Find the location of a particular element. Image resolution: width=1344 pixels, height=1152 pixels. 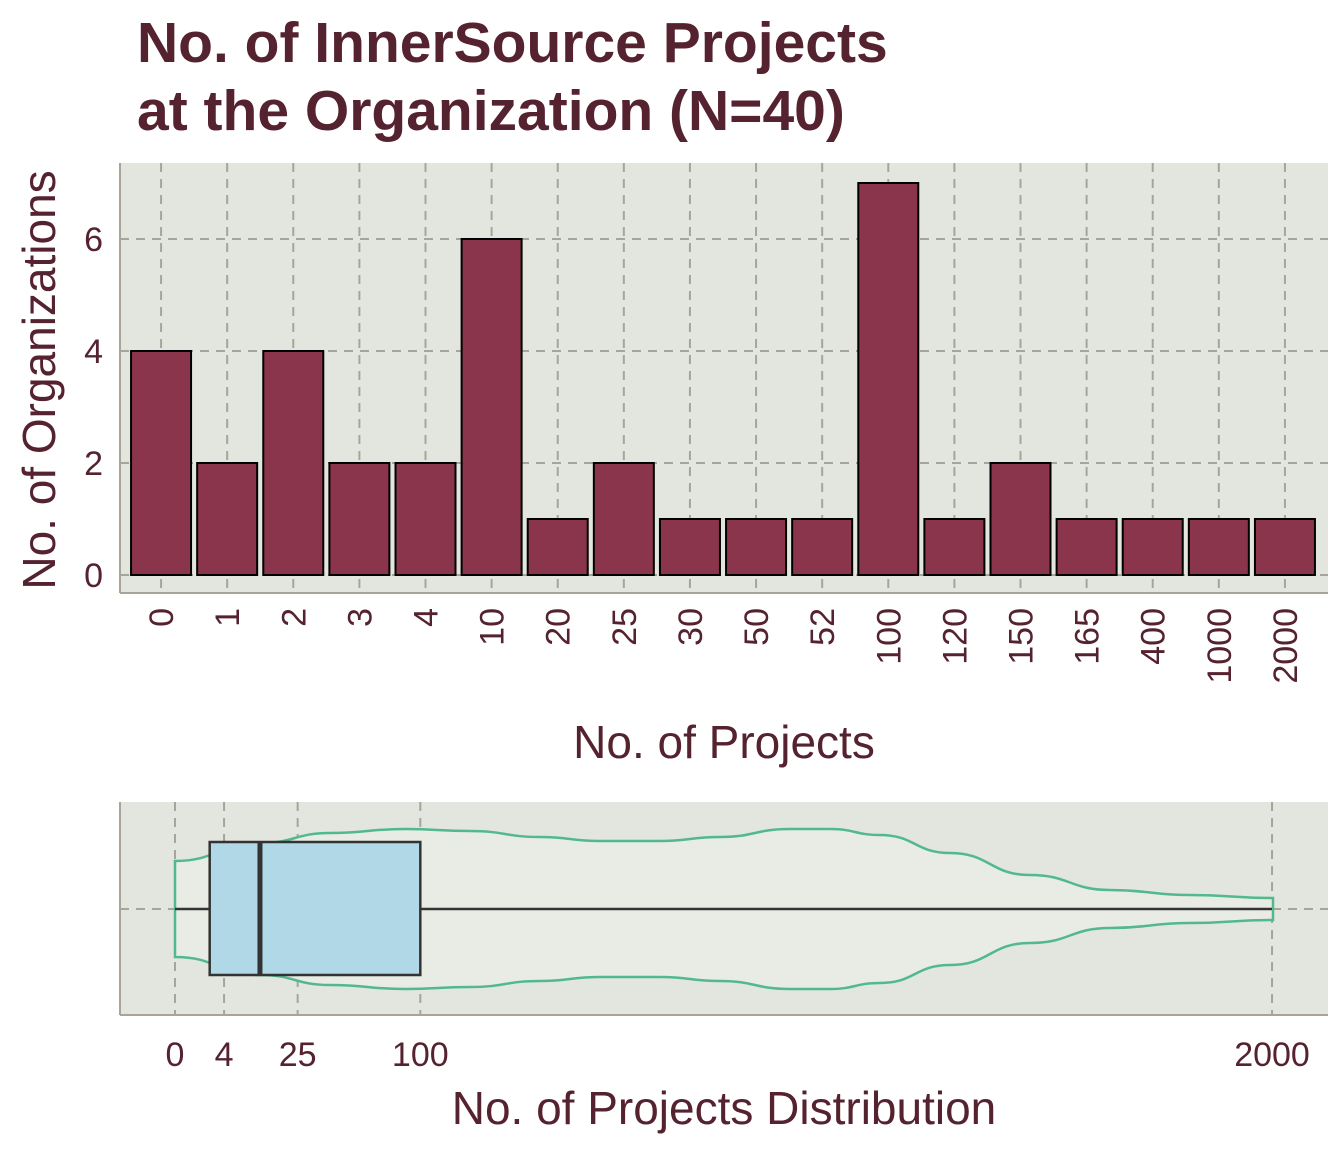

distribution-tick-label: 0 is located at coordinates (175, 1055).